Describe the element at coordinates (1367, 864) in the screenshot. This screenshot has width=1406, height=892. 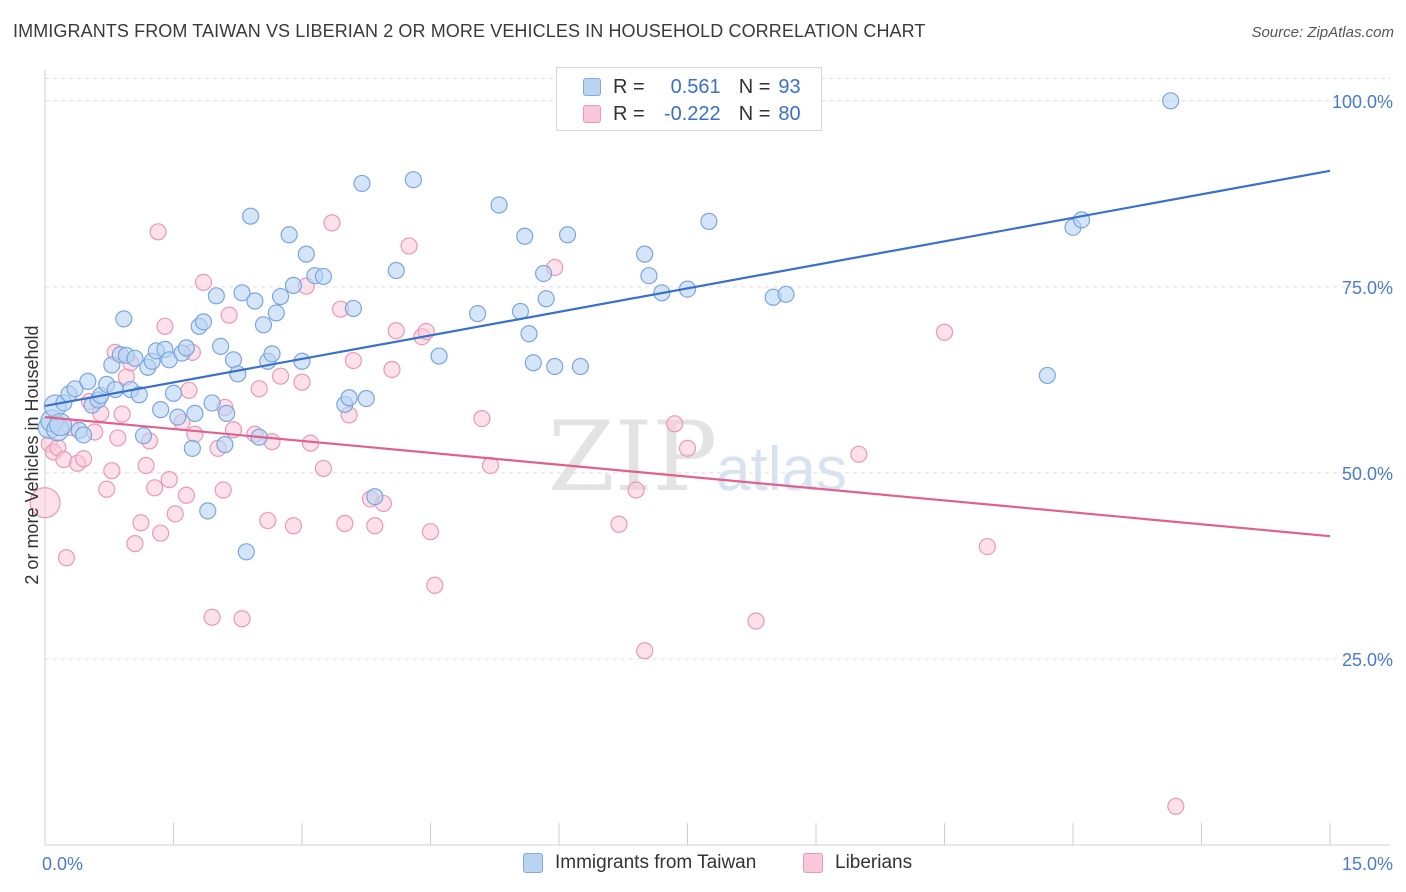
I see `x-tick-label: 15.0%` at that location.